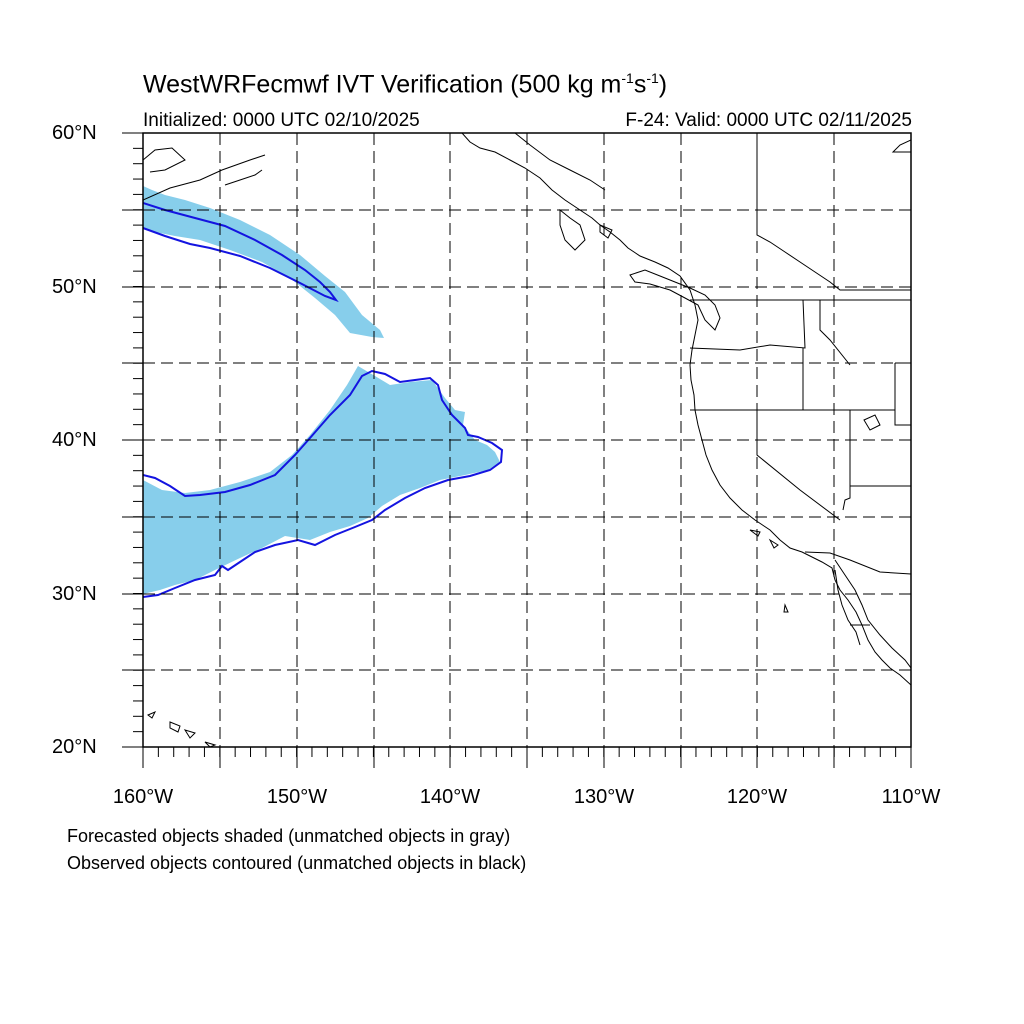 Image resolution: width=1024 pixels, height=1024 pixels. Describe the element at coordinates (297, 797) in the screenshot. I see `lon-label-150w: 150°W` at that location.